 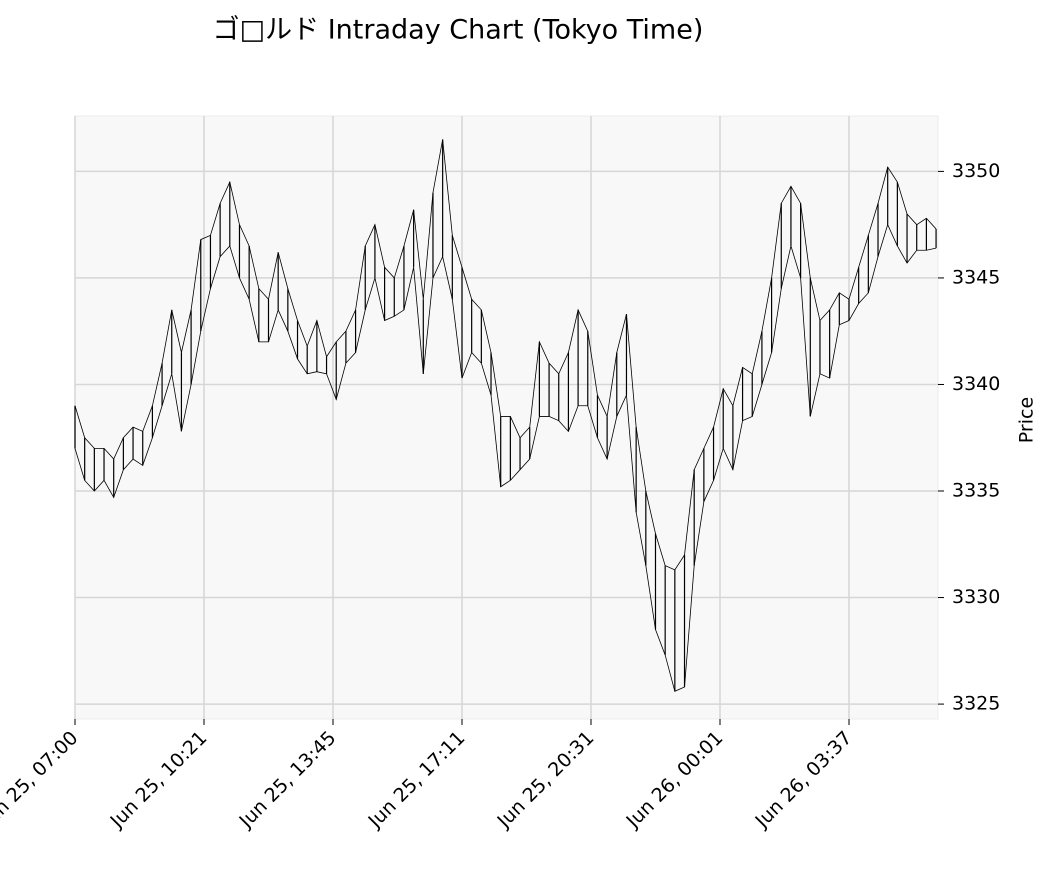 What do you see at coordinates (288, 780) in the screenshot?
I see `x-tick-label: Jun 25, 13:45` at bounding box center [288, 780].